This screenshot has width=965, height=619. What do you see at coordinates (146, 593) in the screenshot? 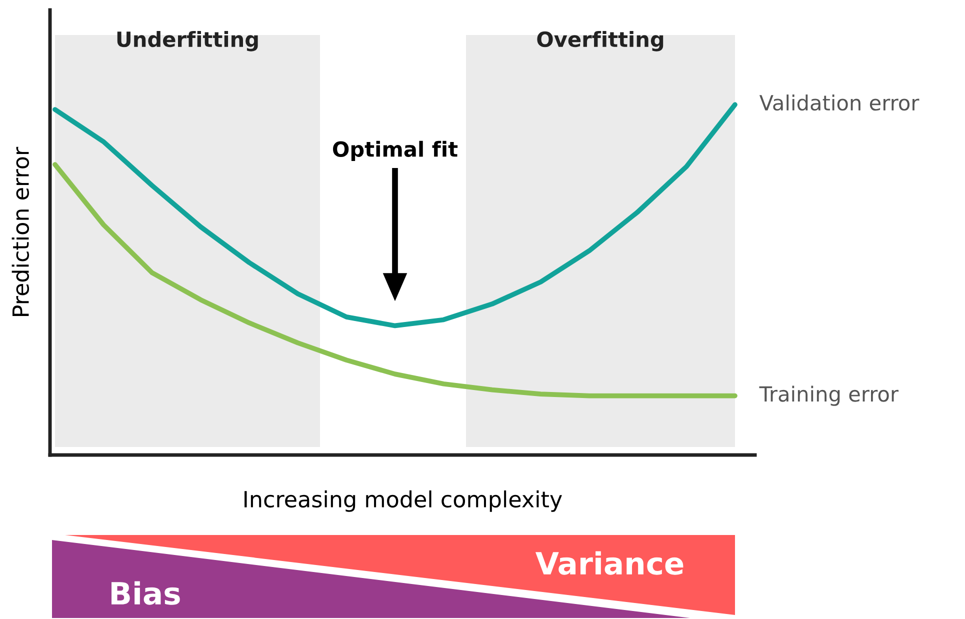
I see `text: Bias` at bounding box center [146, 593].